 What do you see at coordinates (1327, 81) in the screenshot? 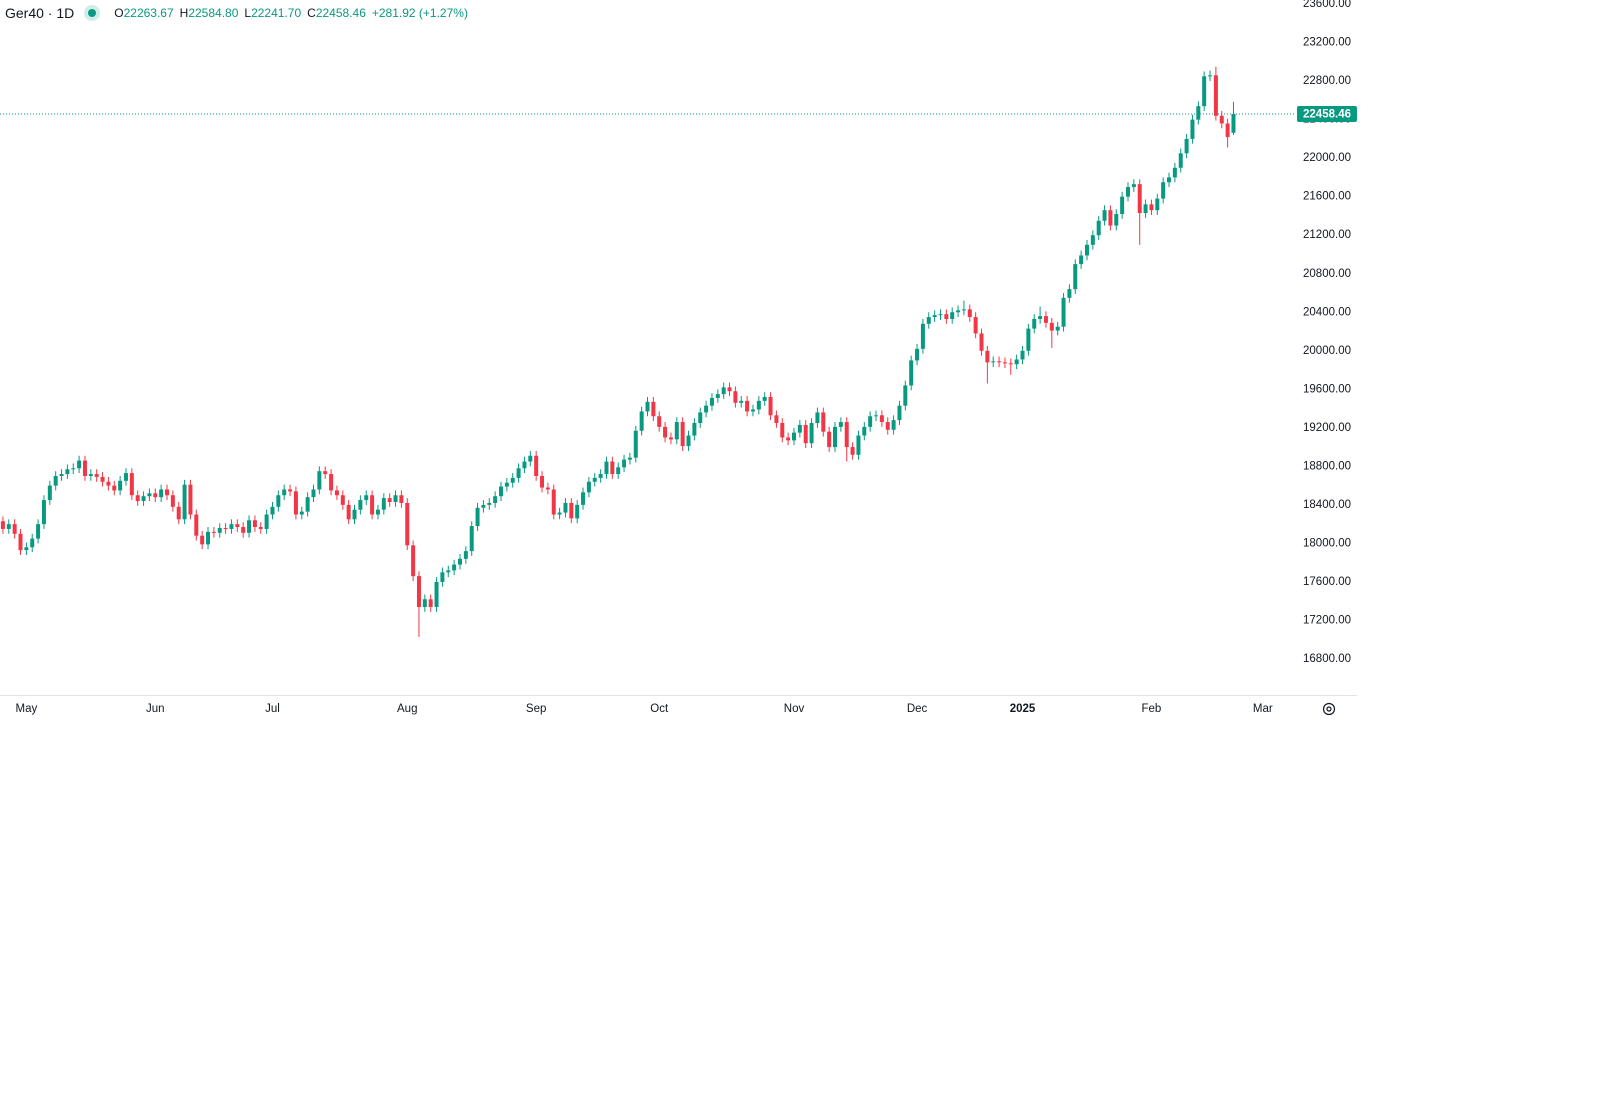
I see `y-tick-label: 22800.00` at bounding box center [1327, 81].